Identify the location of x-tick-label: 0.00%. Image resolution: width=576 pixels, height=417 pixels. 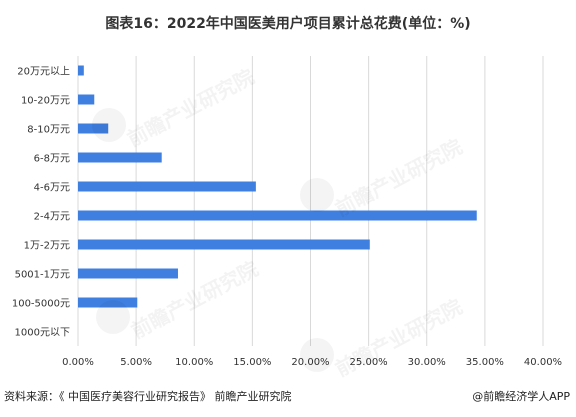
(78, 362).